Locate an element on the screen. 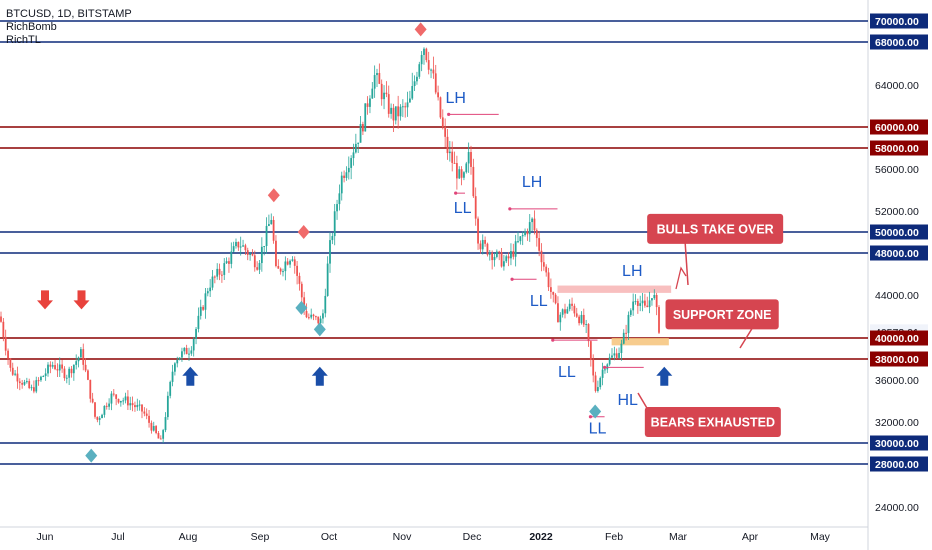 The width and height of the screenshot is (932, 550). indicator-richbomb: RichBomb is located at coordinates (31, 27).